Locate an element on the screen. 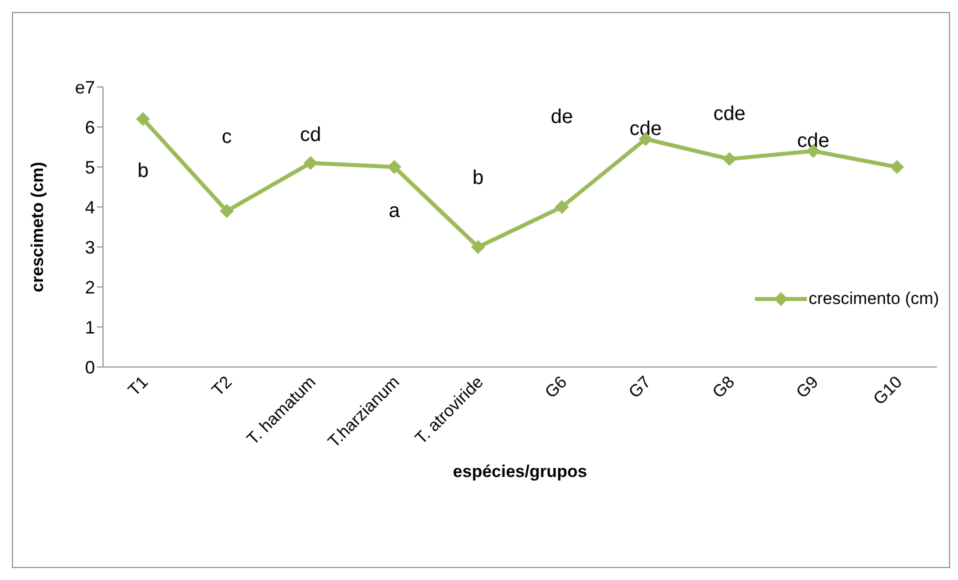 The height and width of the screenshot is (580, 958). y-tick-label: 0 is located at coordinates (89, 367).